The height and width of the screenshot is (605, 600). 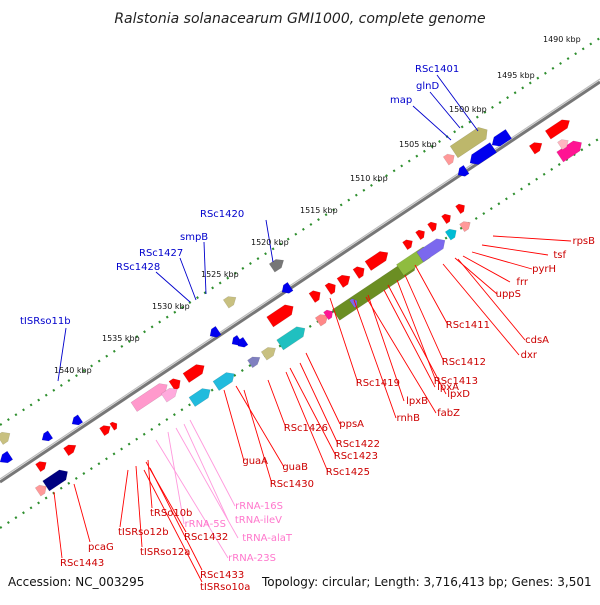 What do you see at coordinates (418, 144) in the screenshot?
I see `kbp-tick-label: 1505 kbp` at bounding box center [418, 144].